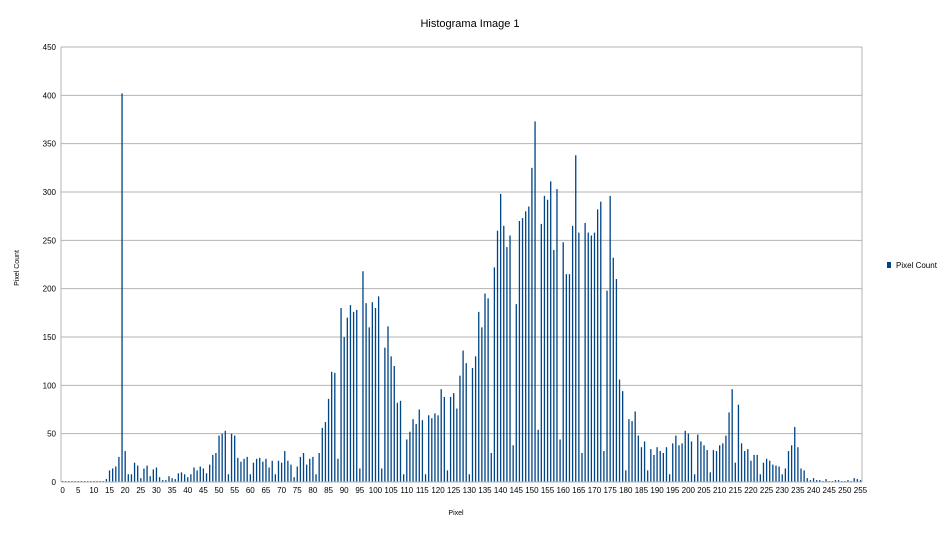  I want to click on x-tick-label: 125, so click(454, 490).